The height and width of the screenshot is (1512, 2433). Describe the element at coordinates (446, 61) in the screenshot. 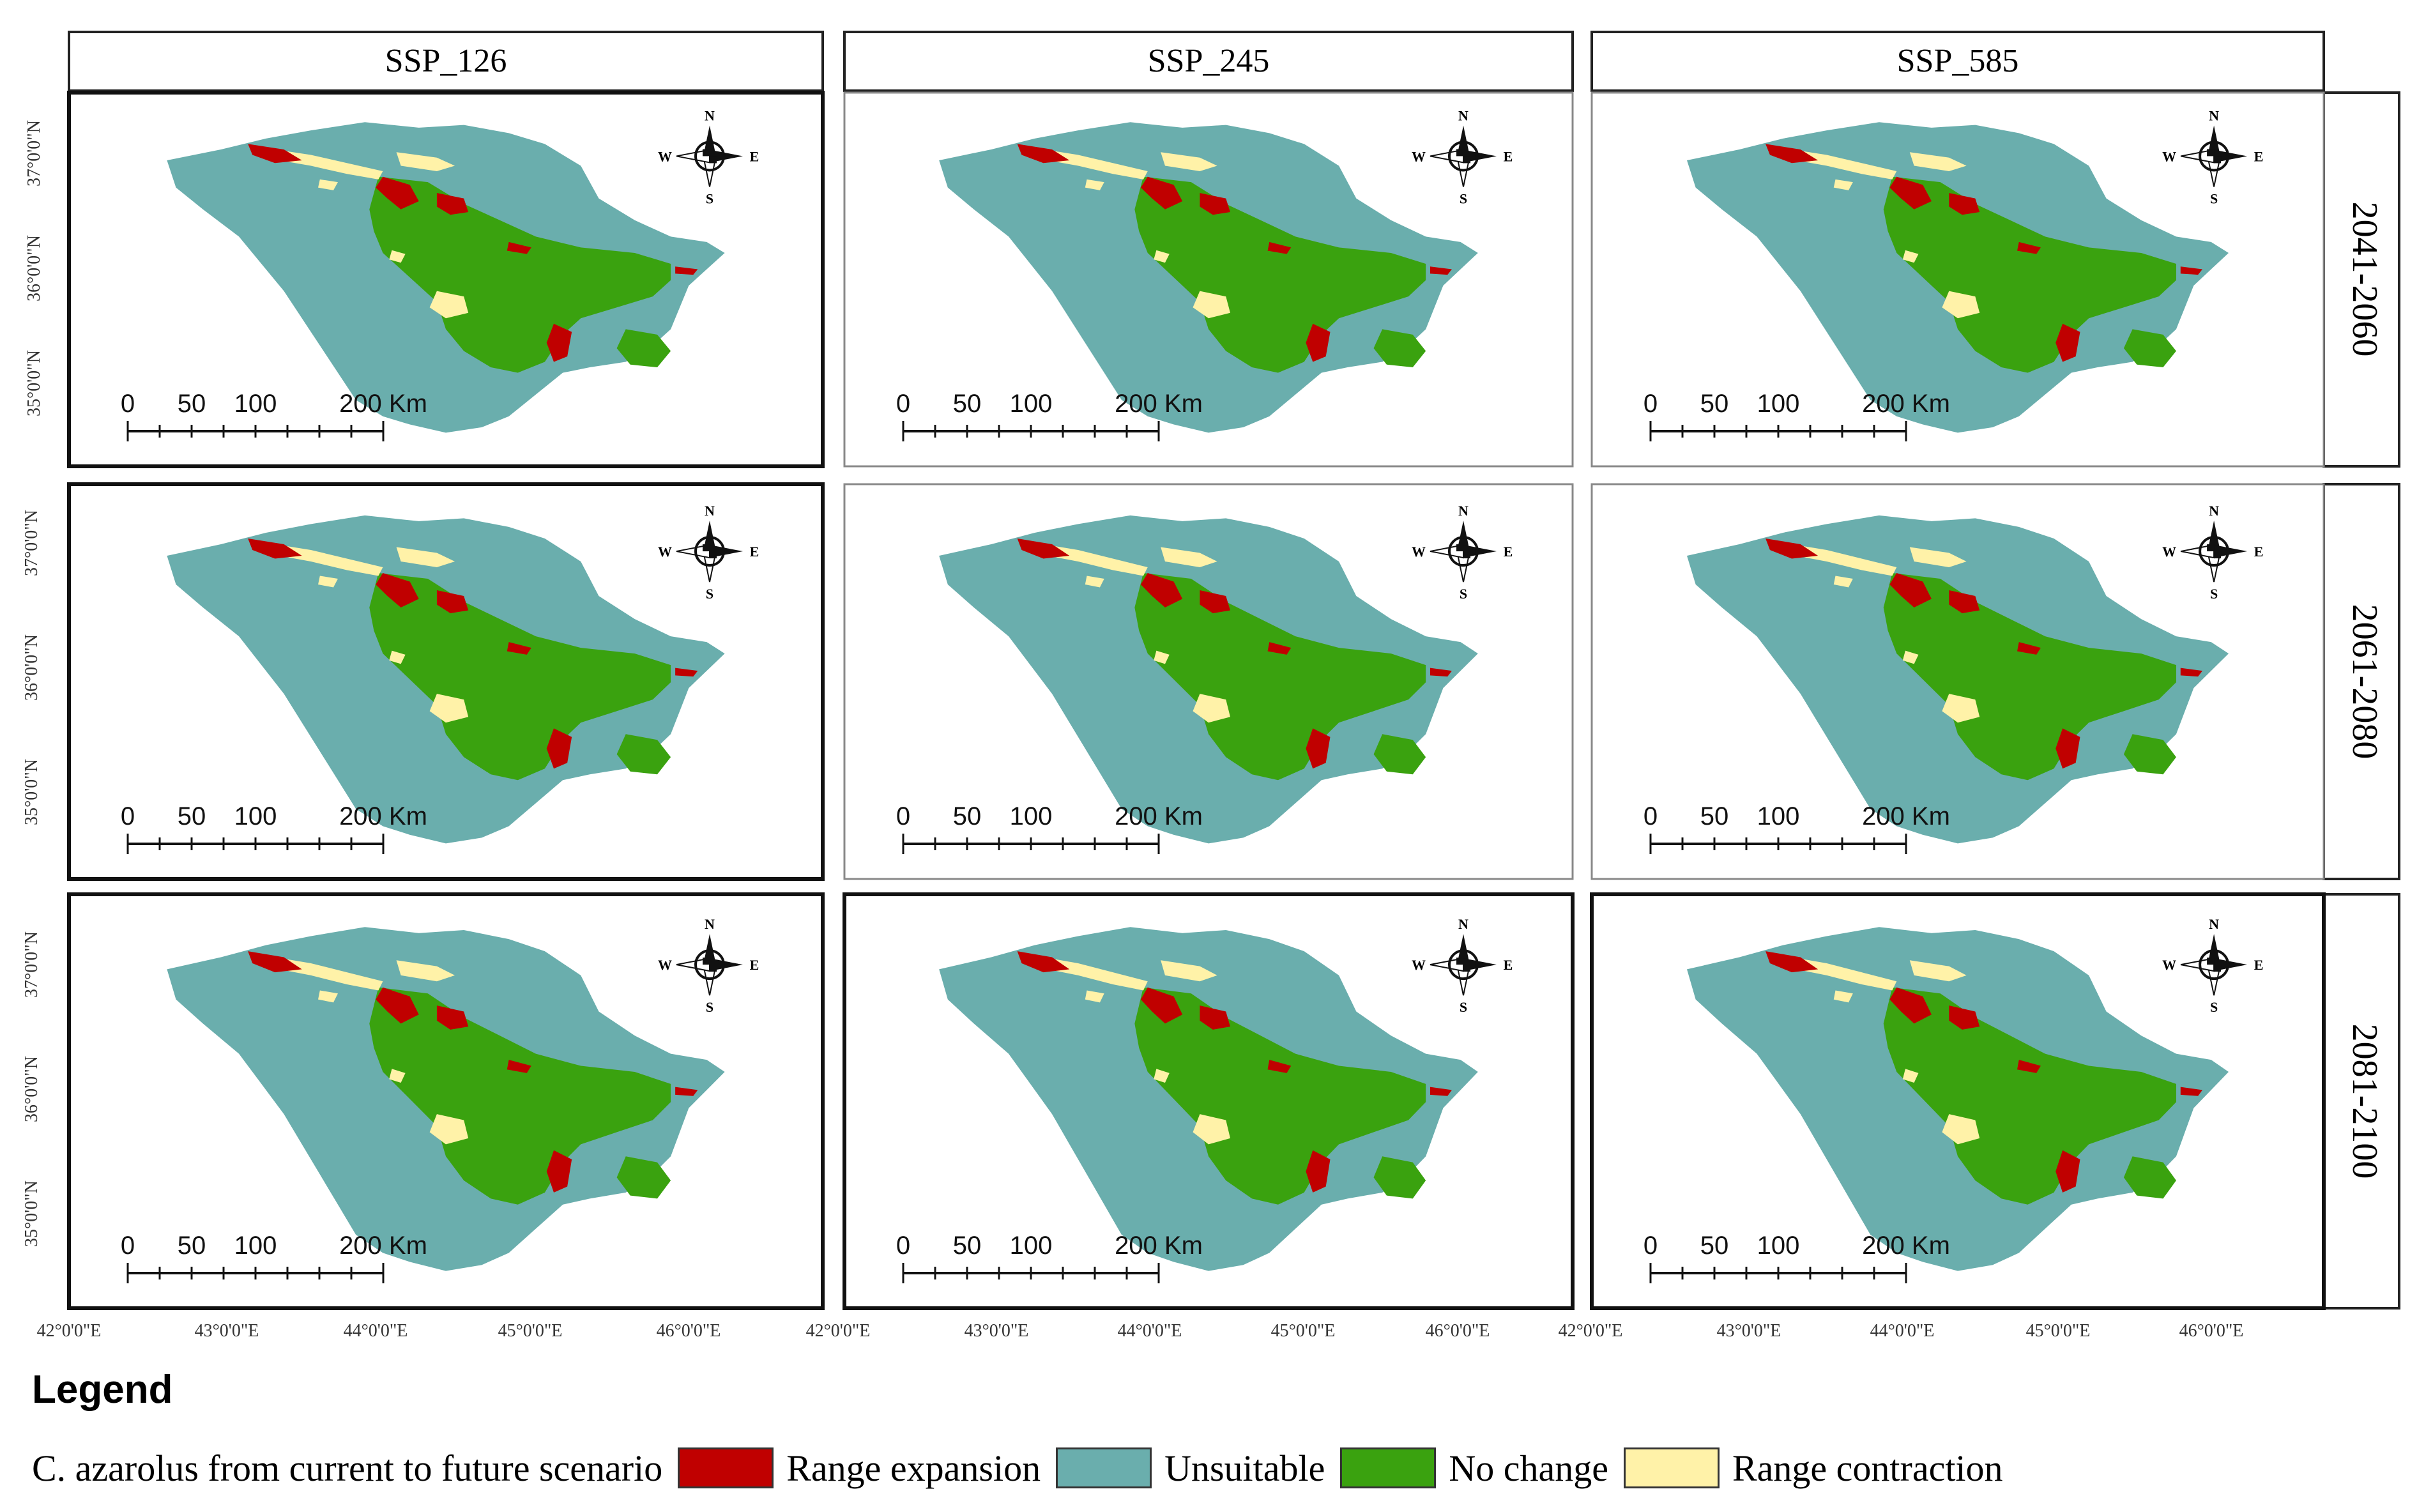

I see `column-header-ssp126: SSP_126` at that location.